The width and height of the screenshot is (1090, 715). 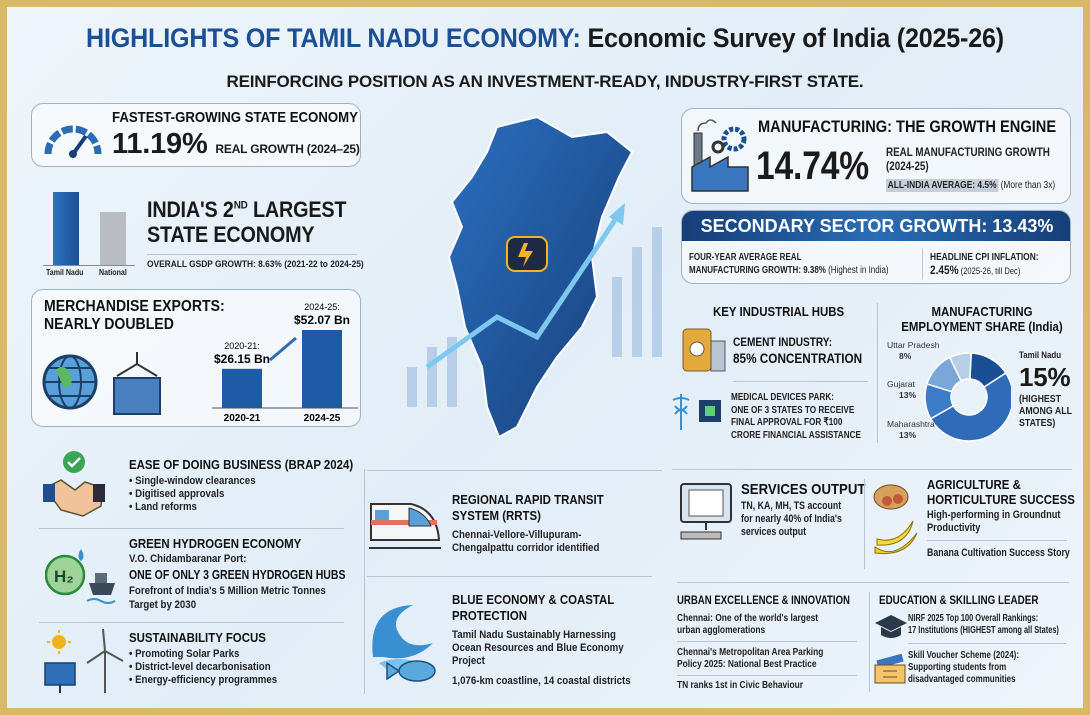 I want to click on sustain-item: • Energy-efficiency programmes, so click(x=203, y=680).